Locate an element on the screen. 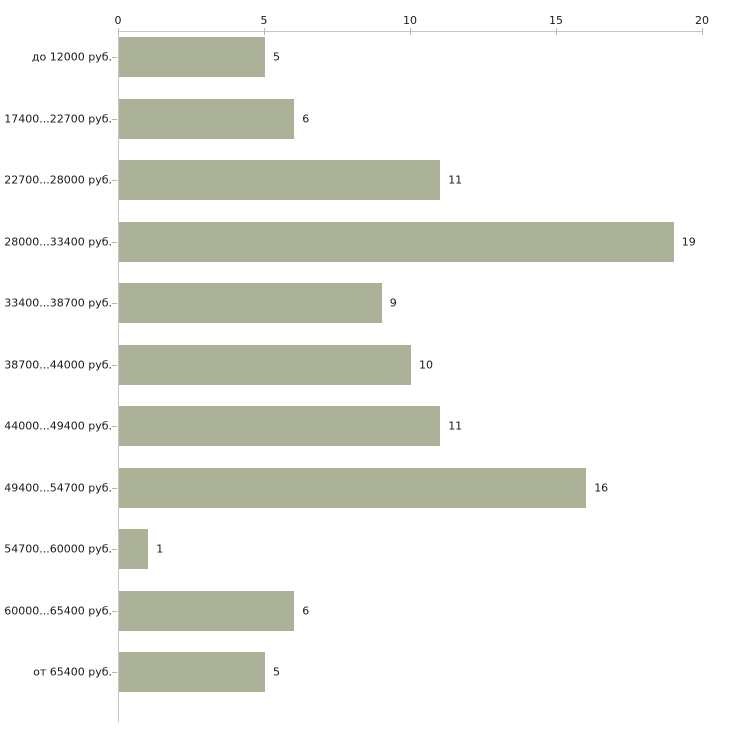 This screenshot has width=730, height=730. bar-row: от 65400 руб. 5 is located at coordinates (365, 672).